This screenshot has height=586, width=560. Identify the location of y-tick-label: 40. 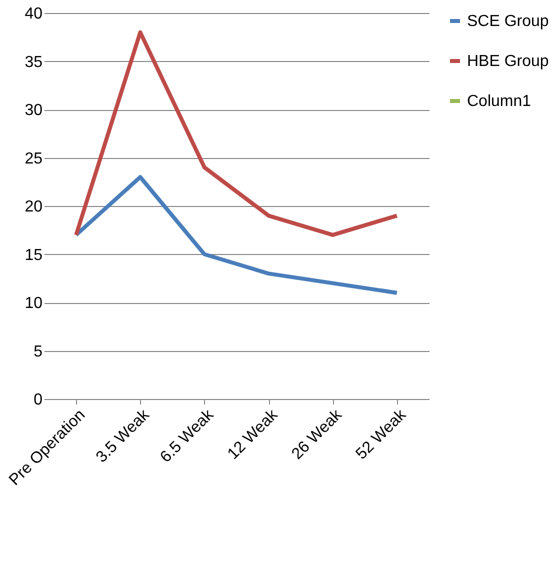
(33, 14).